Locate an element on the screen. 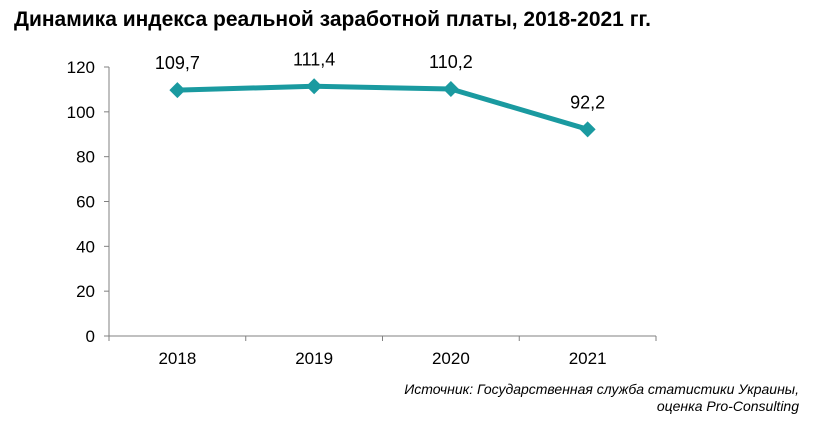 Image resolution: width=821 pixels, height=425 pixels. series-line is located at coordinates (382, 107).